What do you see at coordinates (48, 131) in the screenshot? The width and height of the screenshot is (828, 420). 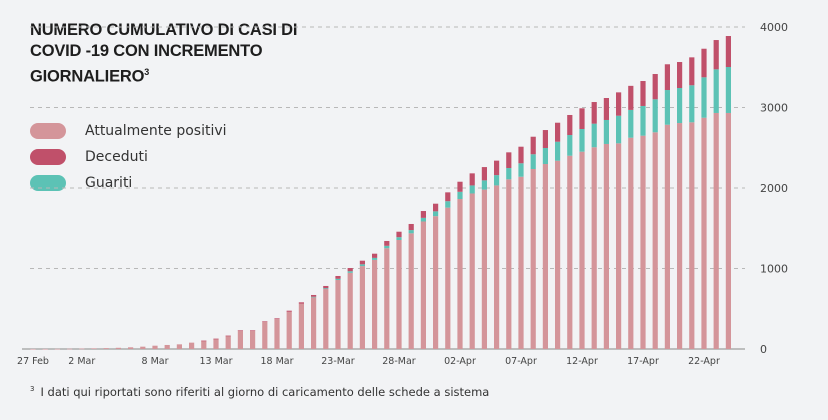 I see `legend-swatch-positivi` at bounding box center [48, 131].